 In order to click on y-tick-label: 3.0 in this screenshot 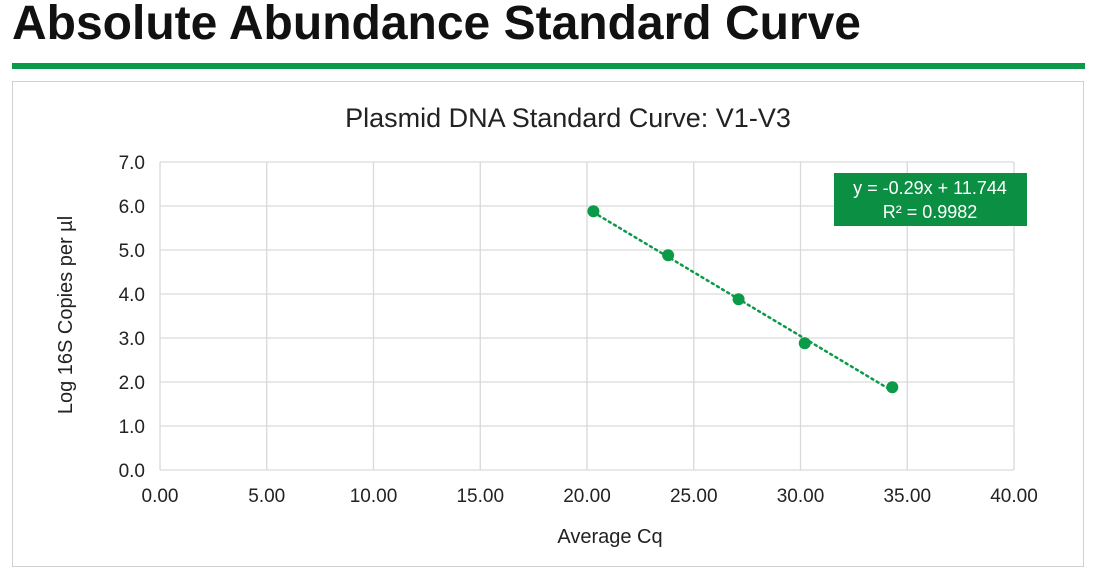, I will do `click(132, 339)`.